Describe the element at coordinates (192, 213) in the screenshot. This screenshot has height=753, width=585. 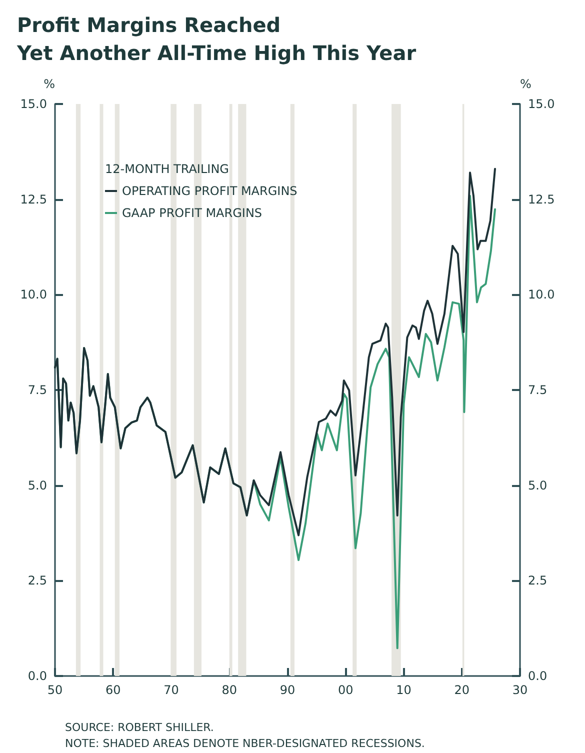
I see `legend-label: GAAP PROFIT MARGINS` at that location.